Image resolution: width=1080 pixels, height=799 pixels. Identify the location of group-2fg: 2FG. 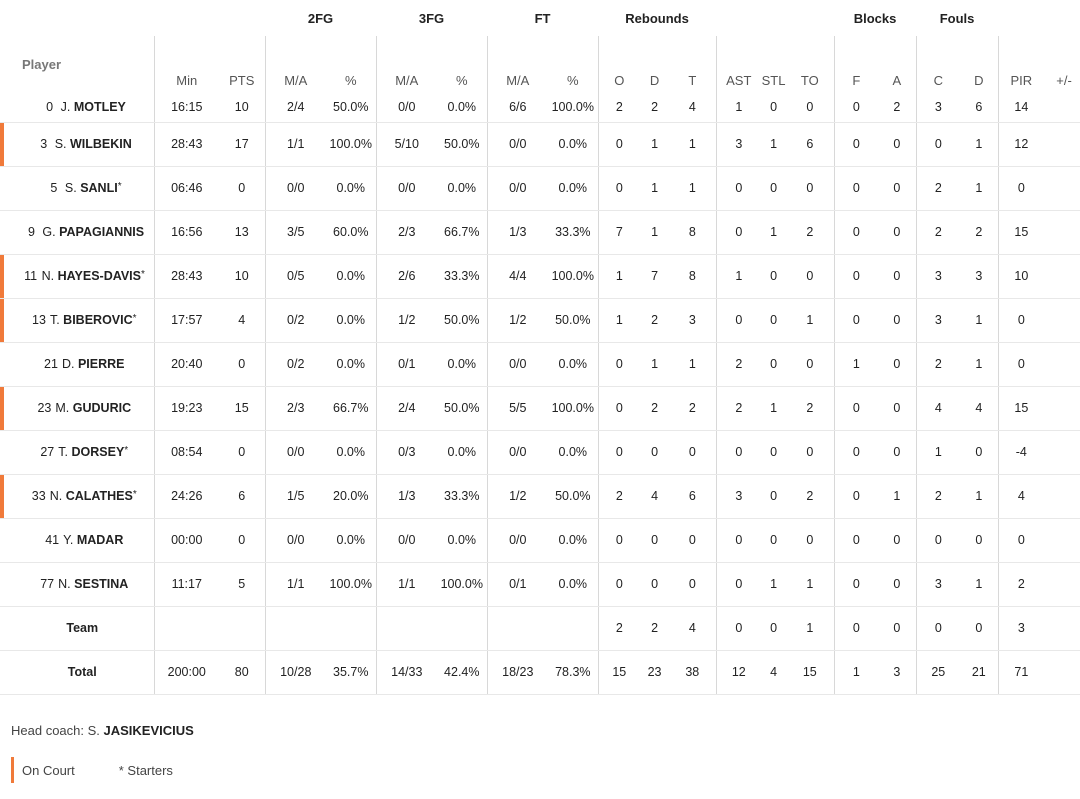
(320, 18).